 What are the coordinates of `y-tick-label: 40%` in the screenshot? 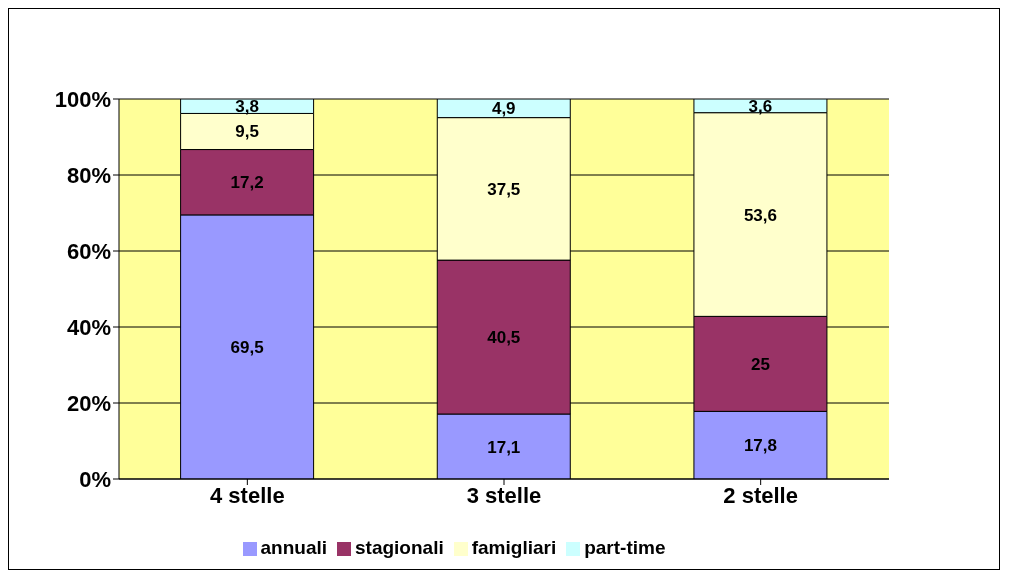 It's located at (88, 327).